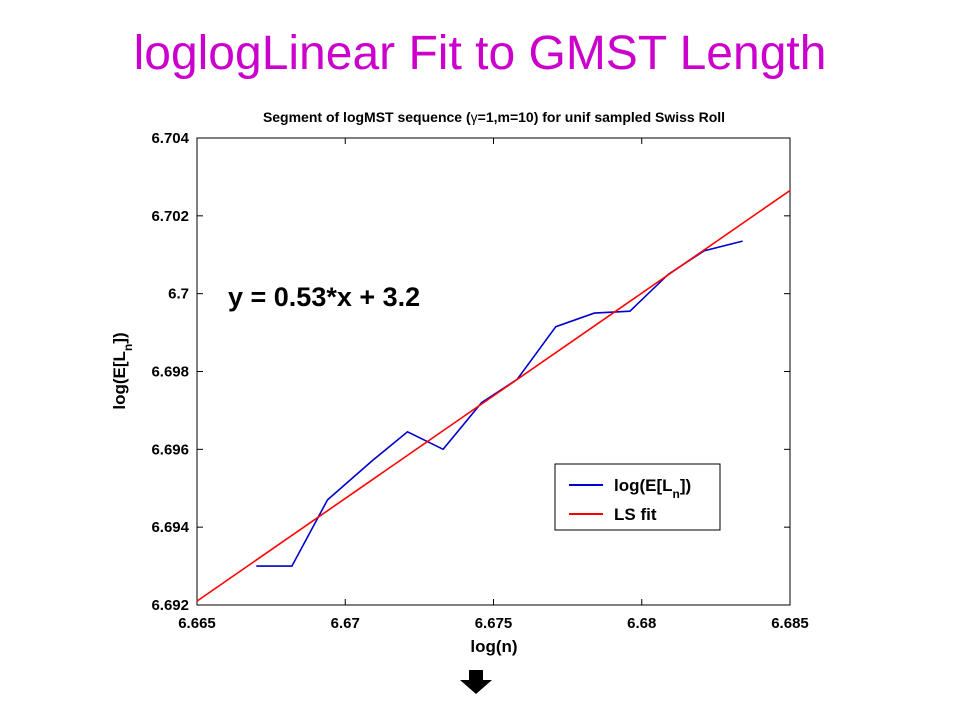  What do you see at coordinates (635, 514) in the screenshot?
I see `legend-label-series-1: LS fit` at bounding box center [635, 514].